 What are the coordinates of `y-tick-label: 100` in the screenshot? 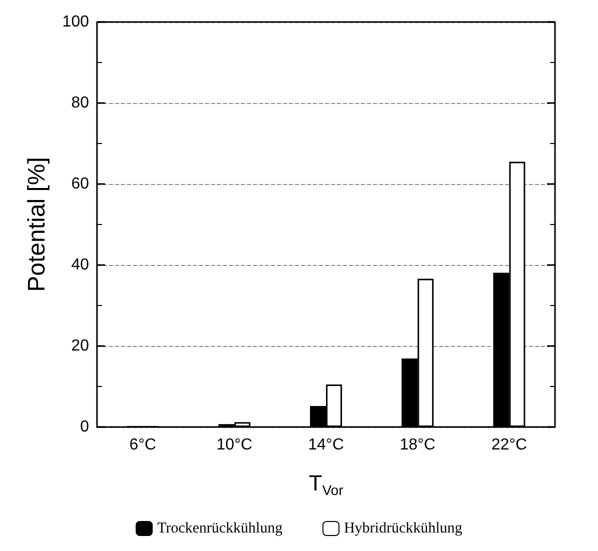 It's located at (76, 22).